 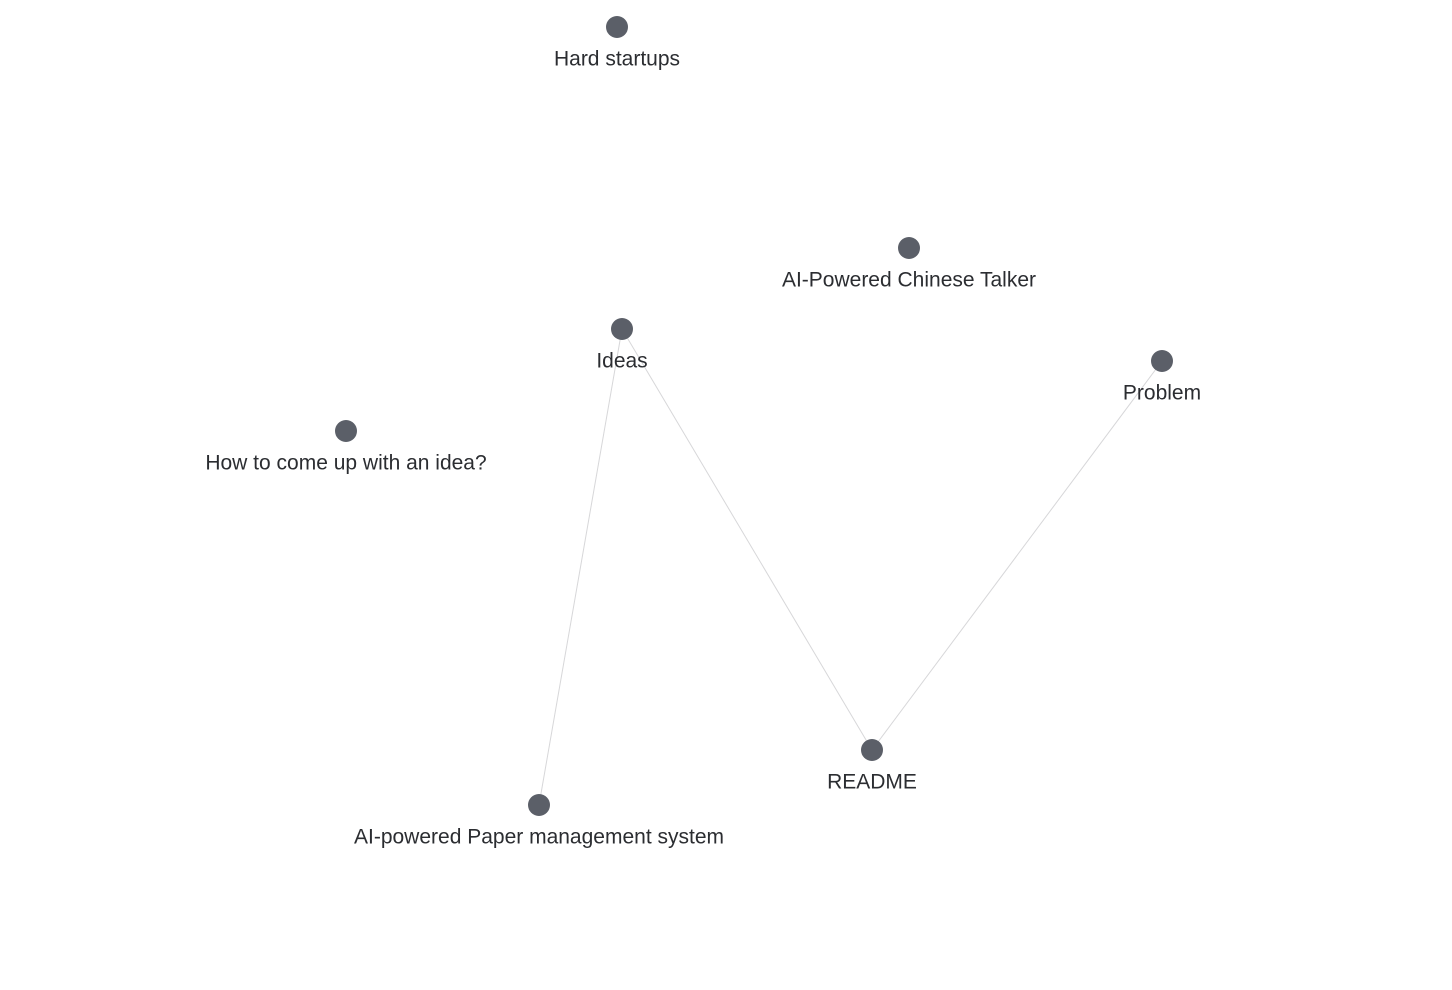 What do you see at coordinates (909, 248) in the screenshot?
I see `node-ai-powered-chinese-talker-dot` at bounding box center [909, 248].